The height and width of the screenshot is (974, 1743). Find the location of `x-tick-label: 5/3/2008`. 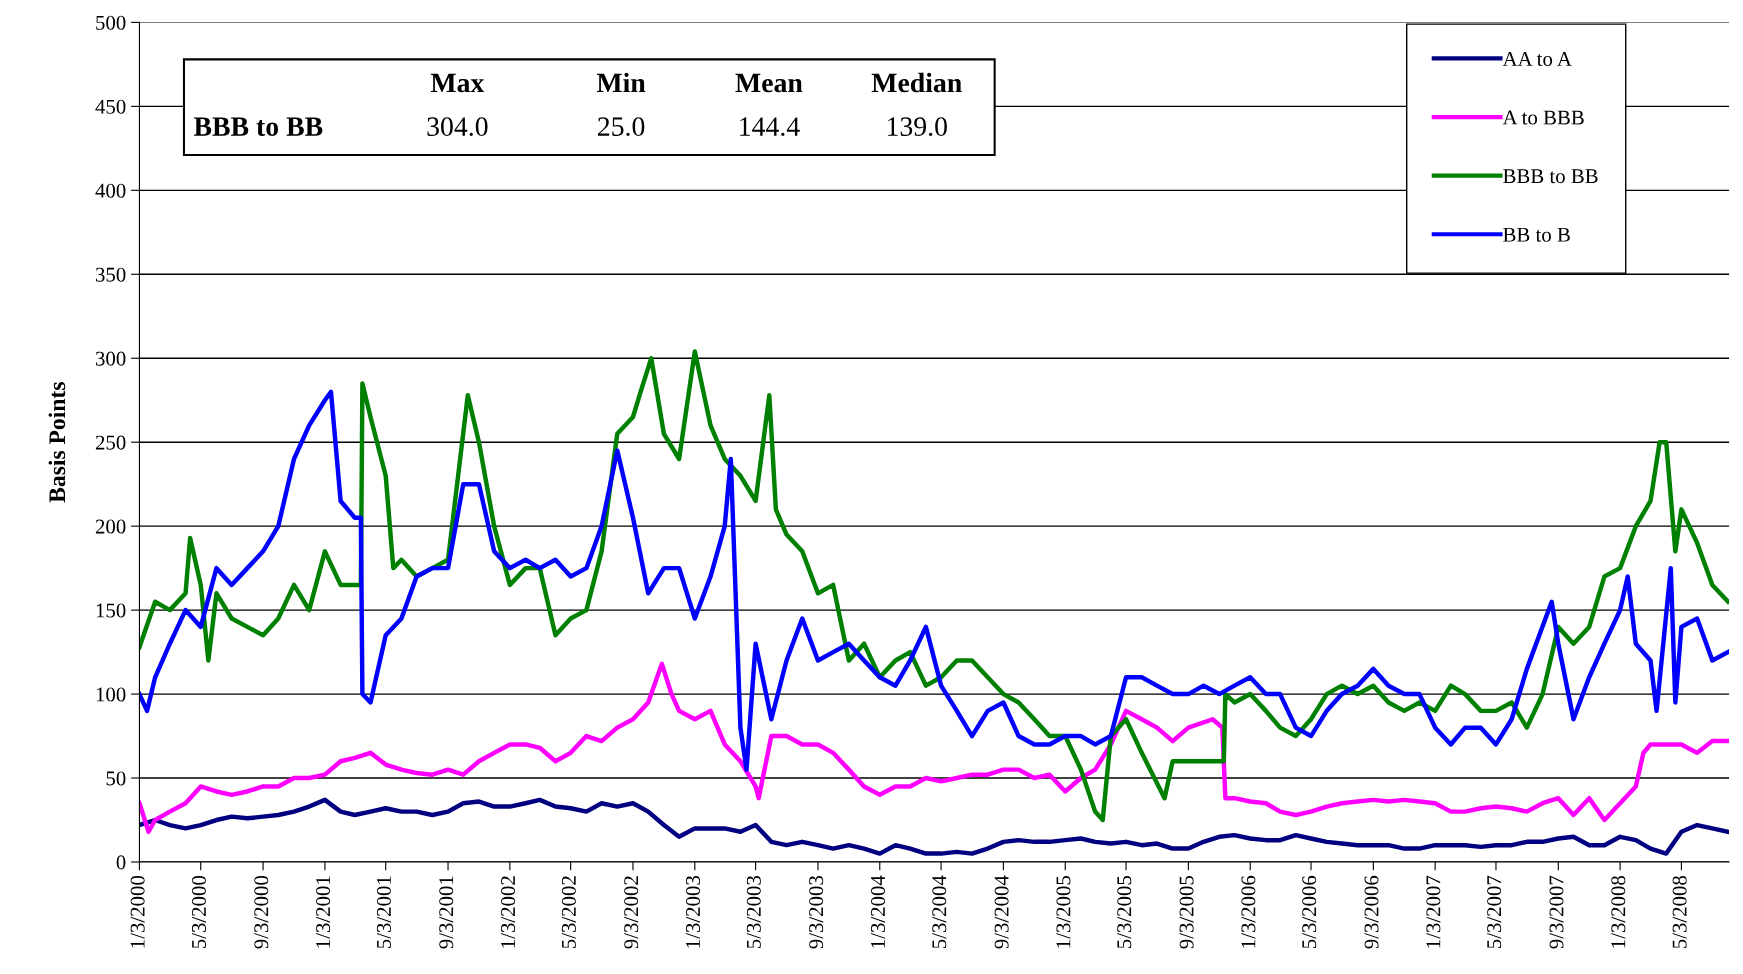

x-tick-label: 5/3/2008 is located at coordinates (1679, 912).